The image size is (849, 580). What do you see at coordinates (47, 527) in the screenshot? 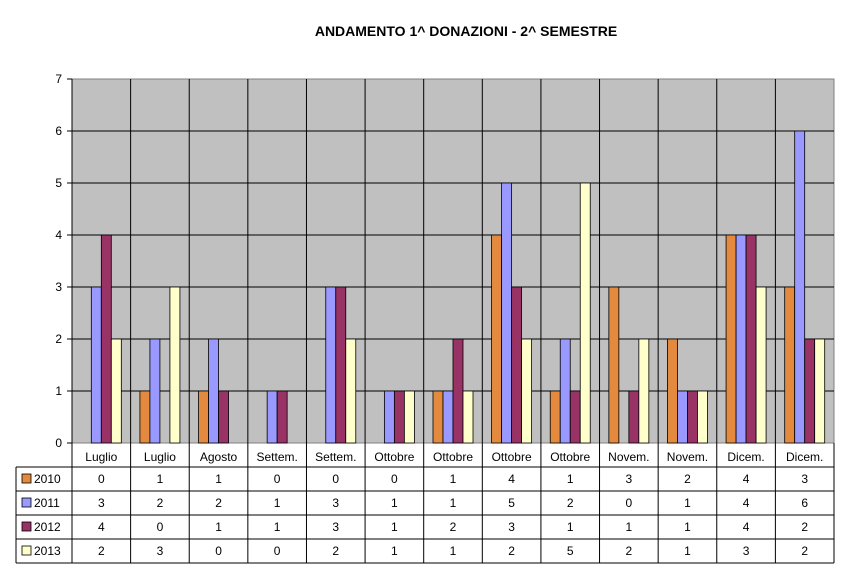
I see `legend-label-2012: 2012` at bounding box center [47, 527].